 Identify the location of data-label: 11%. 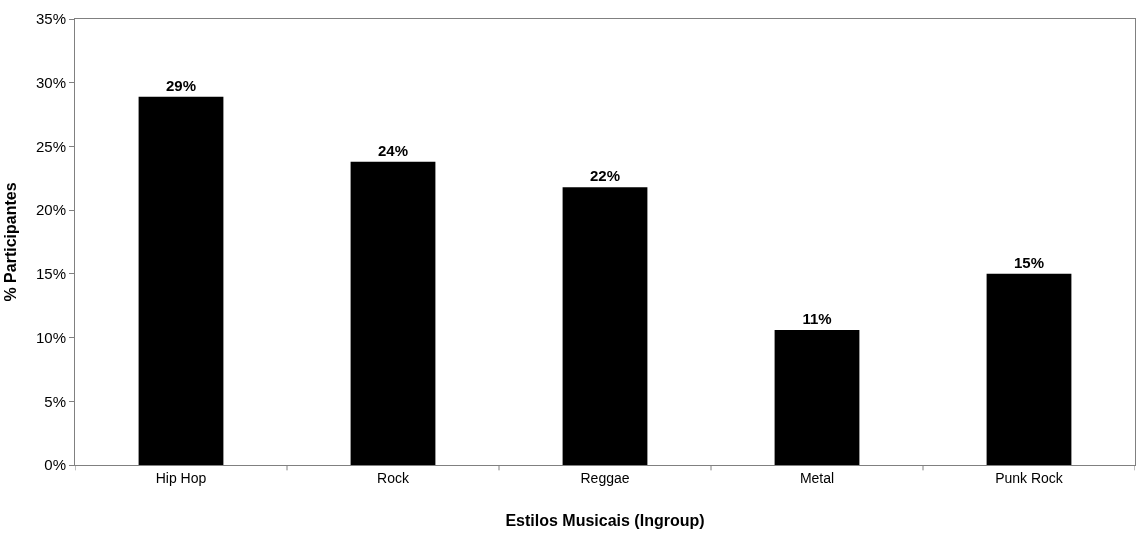
(817, 318).